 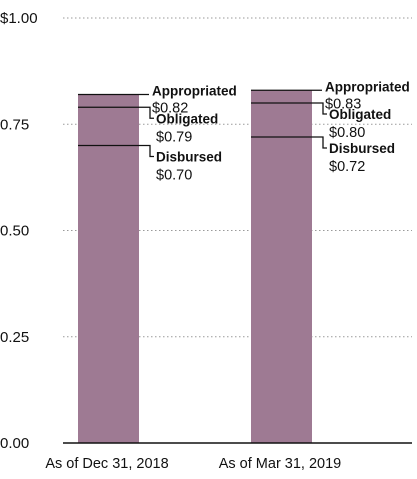 I want to click on appropriated-value: $0.82, so click(x=170, y=109).